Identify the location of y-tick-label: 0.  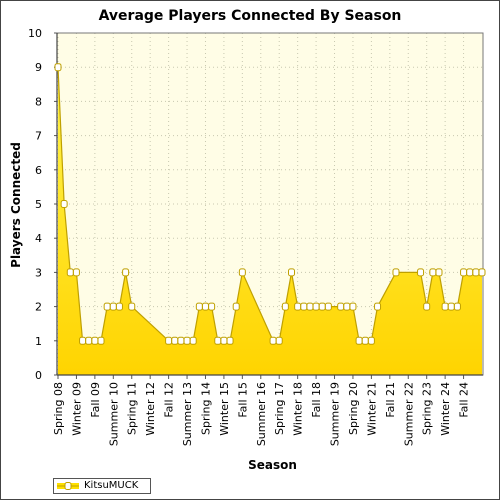
(38, 375).